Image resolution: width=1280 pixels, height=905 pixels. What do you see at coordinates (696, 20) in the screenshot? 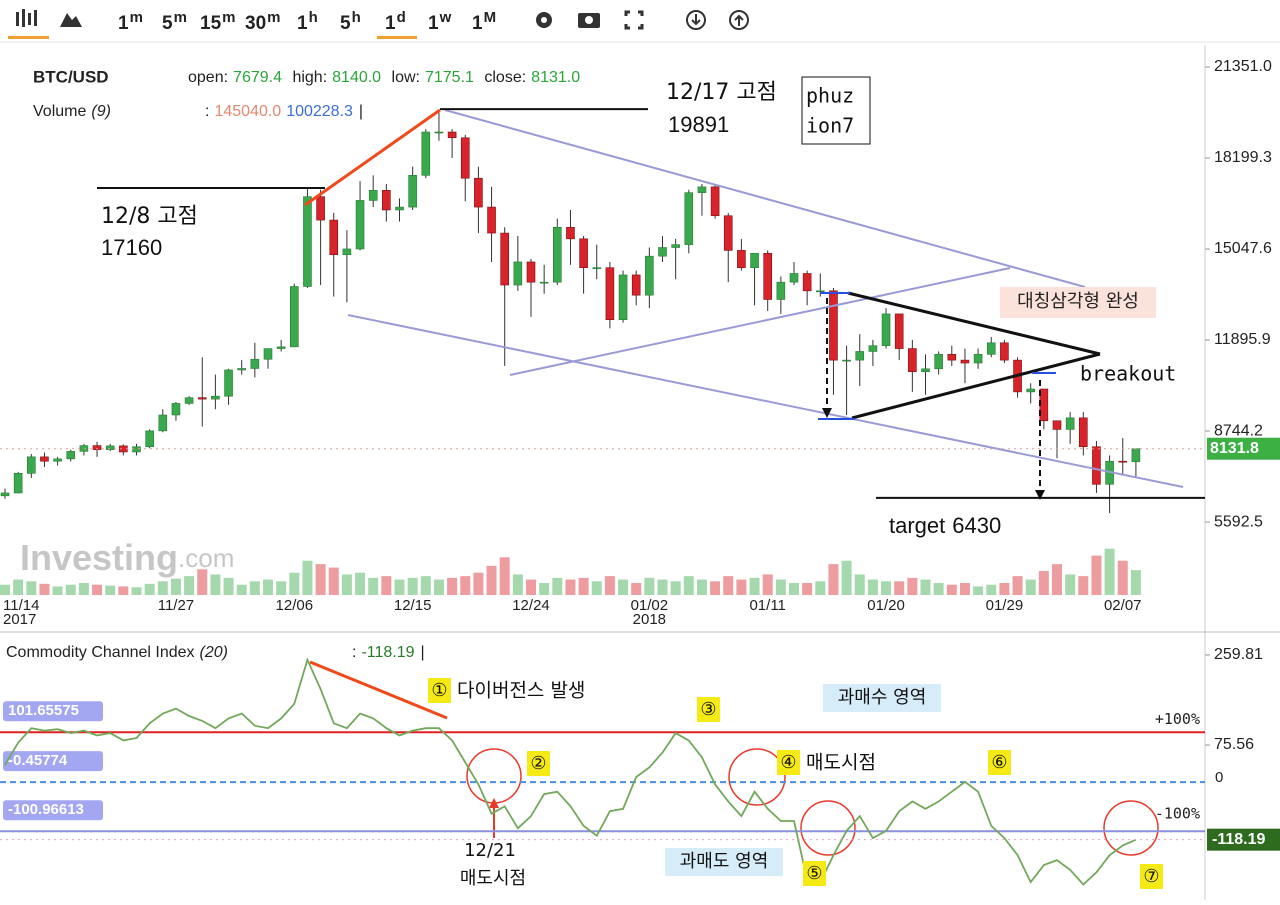
I see `download-icon` at bounding box center [696, 20].